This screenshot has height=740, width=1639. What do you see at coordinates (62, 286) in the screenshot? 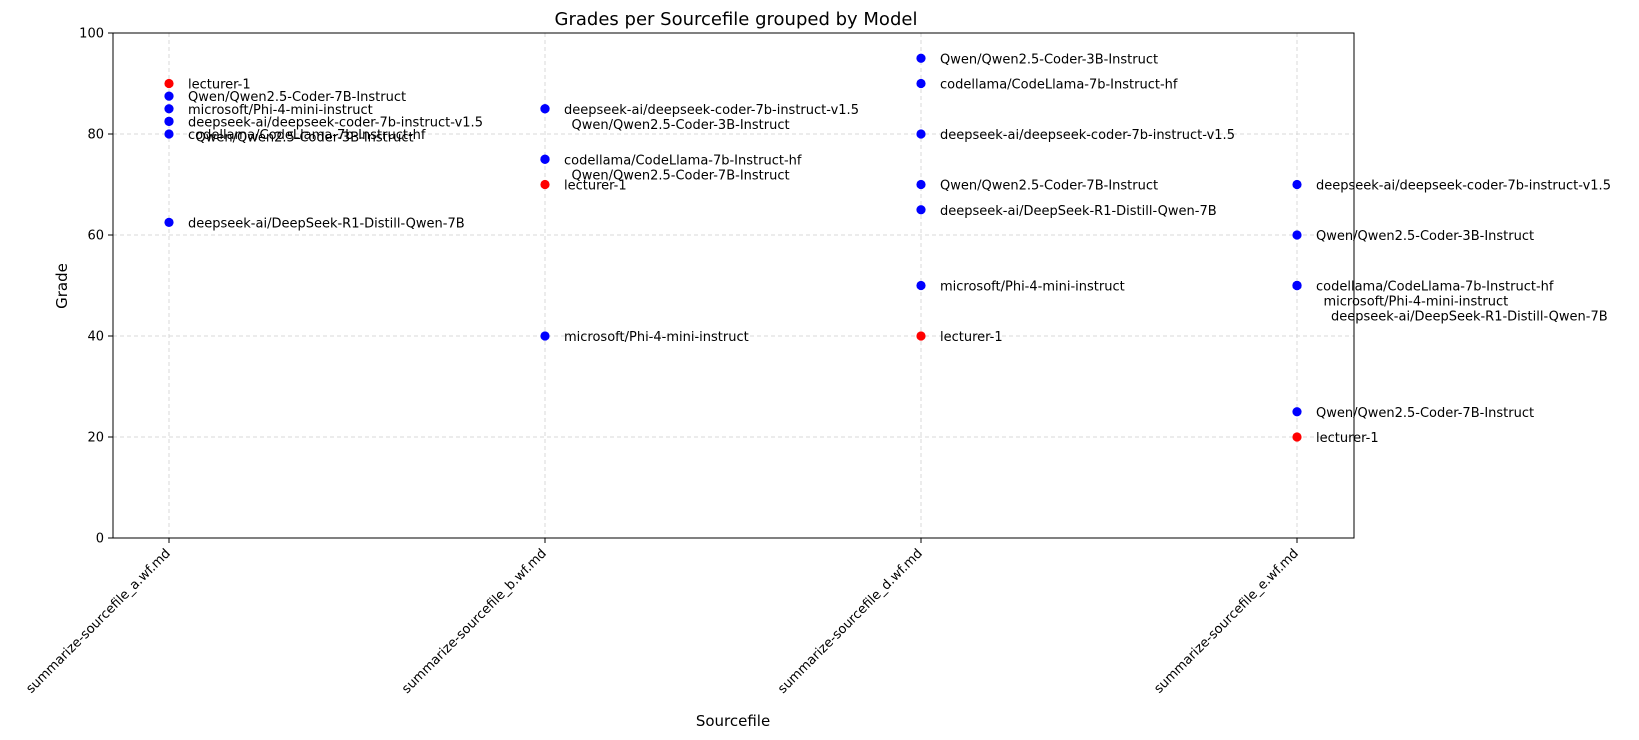
I see `y-axis-label: Grade` at bounding box center [62, 286].